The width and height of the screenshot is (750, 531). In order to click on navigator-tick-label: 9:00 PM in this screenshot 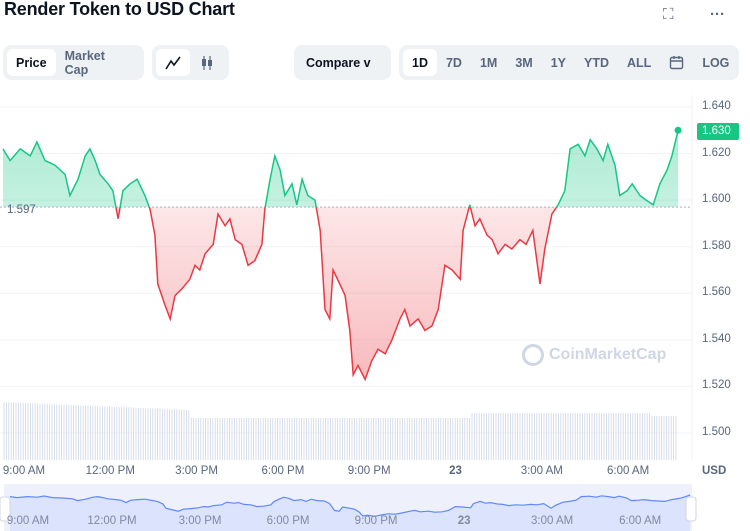, I will do `click(376, 521)`.